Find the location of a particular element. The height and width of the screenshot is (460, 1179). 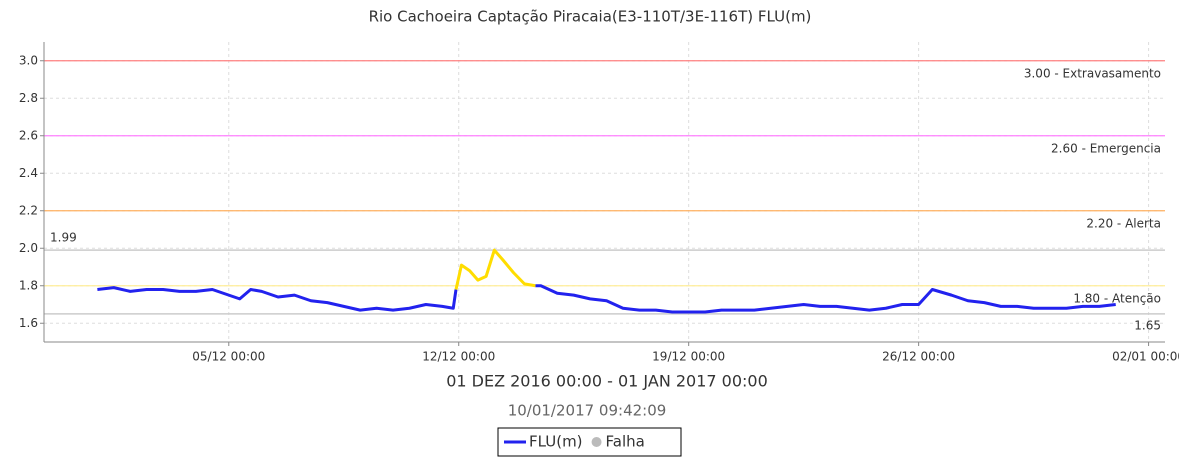

y-tick-label: 2.8 is located at coordinates (28, 98).